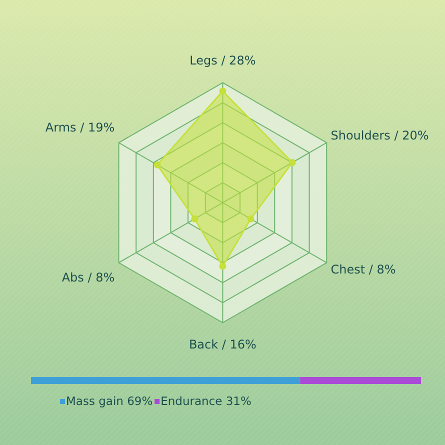 Image resolution: width=445 pixels, height=445 pixels. I want to click on spoke-label: Abs / 8%, so click(88, 277).